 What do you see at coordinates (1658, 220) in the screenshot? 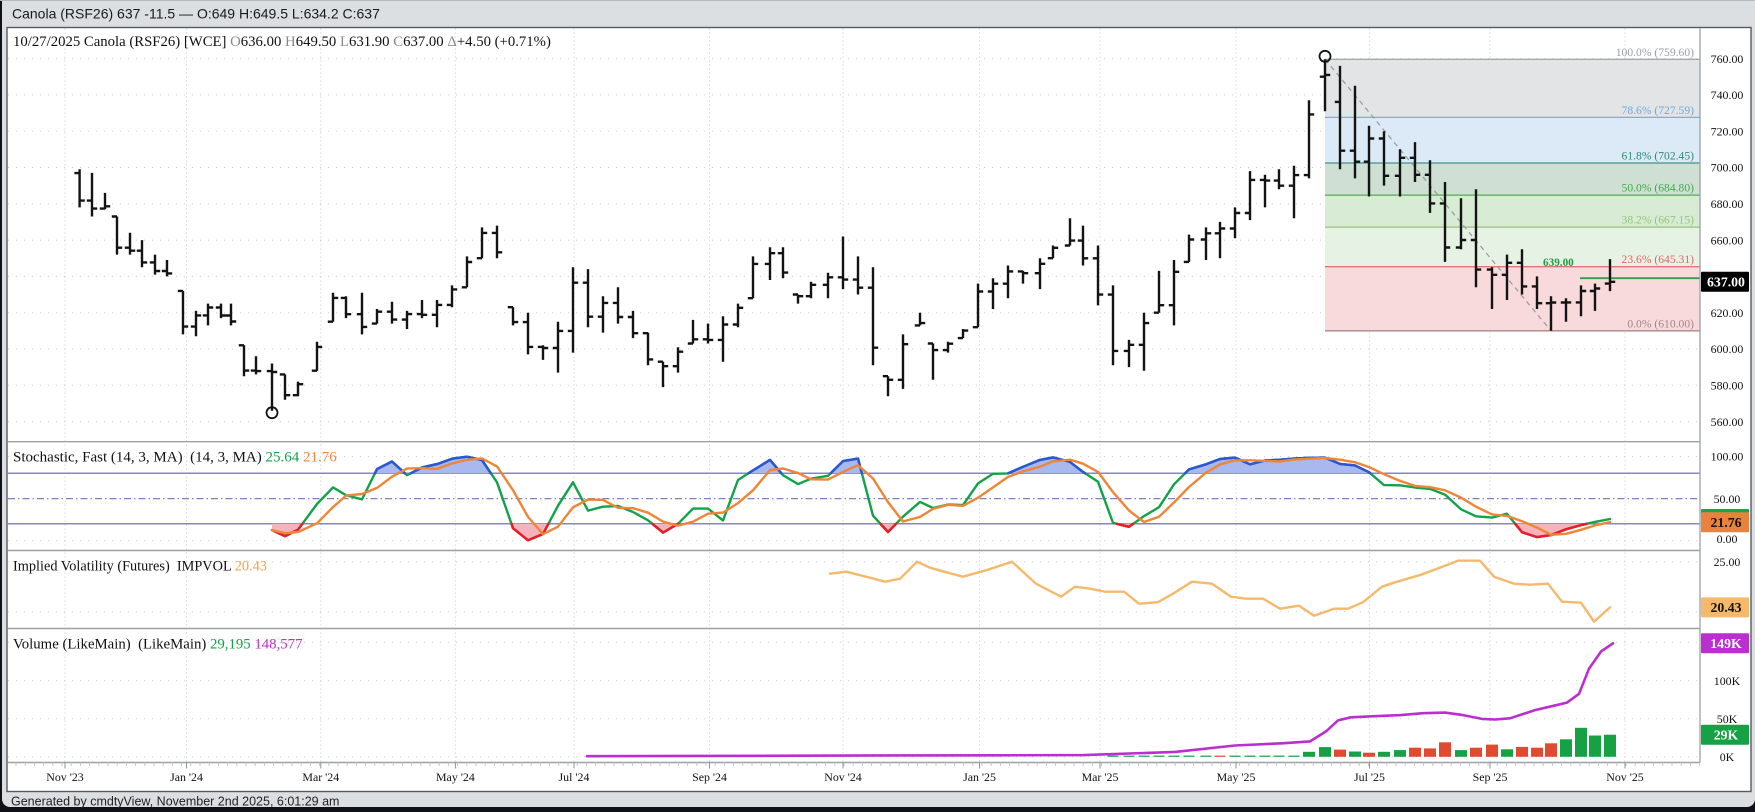
I see `svg-text: 38.2% (667.15)` at bounding box center [1658, 220].